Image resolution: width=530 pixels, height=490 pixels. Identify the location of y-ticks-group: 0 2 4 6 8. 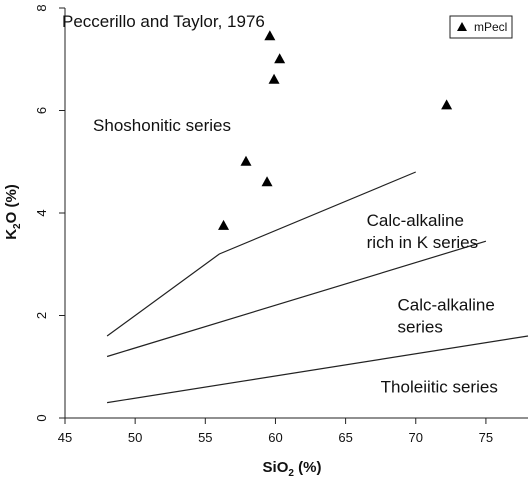
(49, 213).